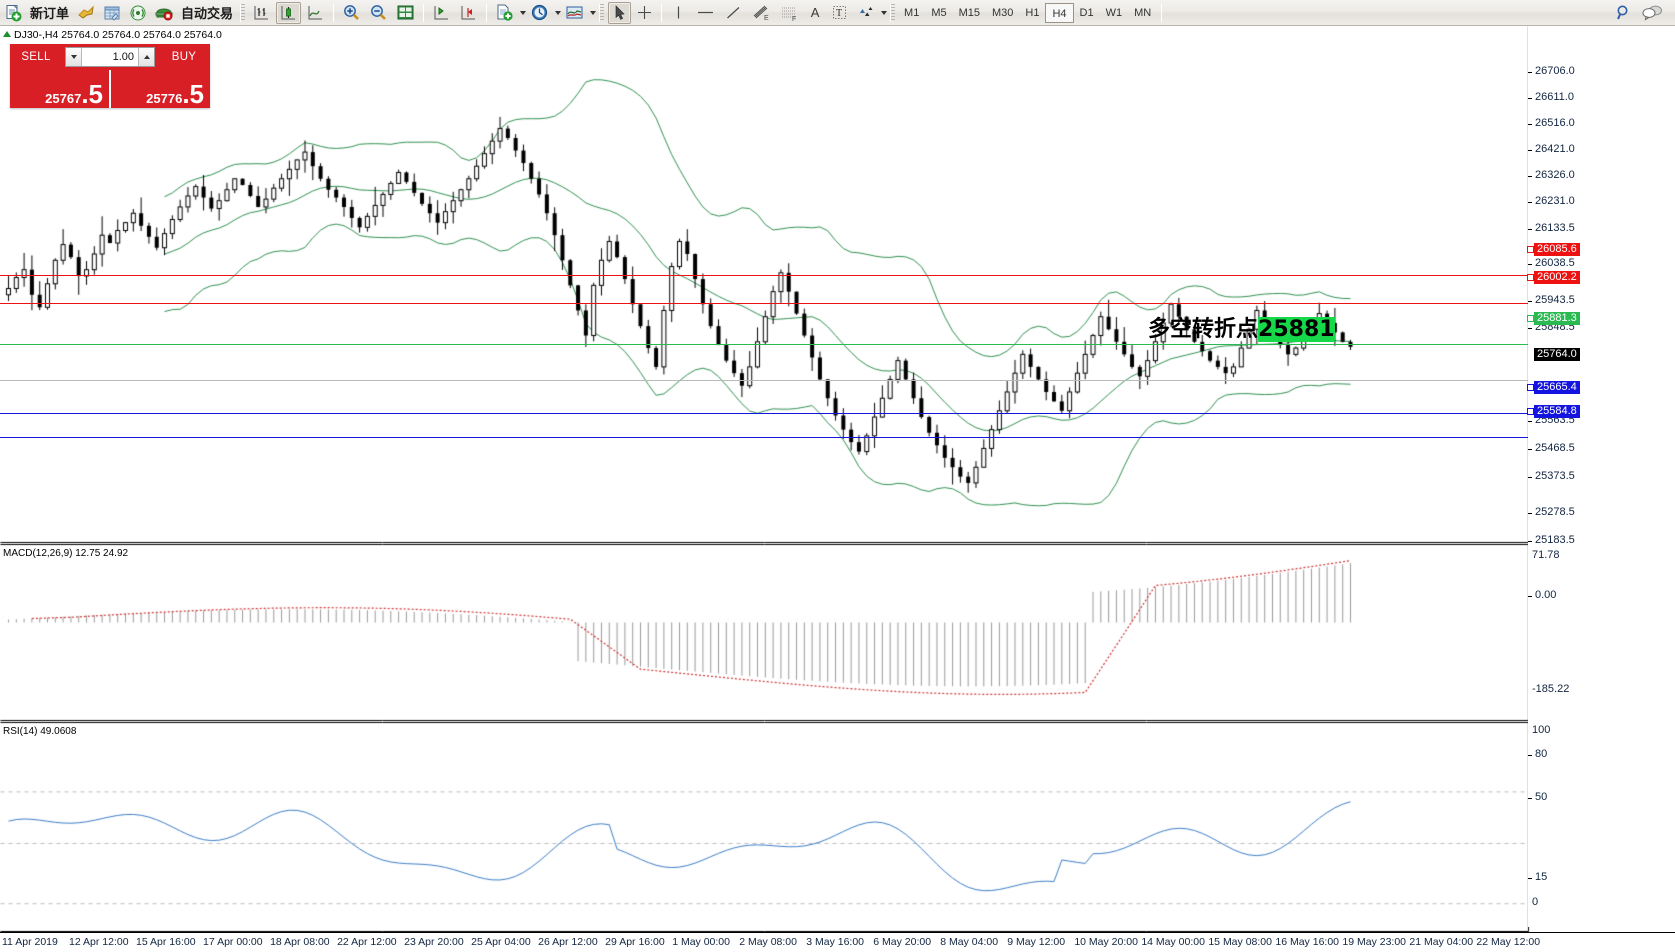  Describe the element at coordinates (59, 89) in the screenshot. I see `sell-price-block: 25767.5` at that location.